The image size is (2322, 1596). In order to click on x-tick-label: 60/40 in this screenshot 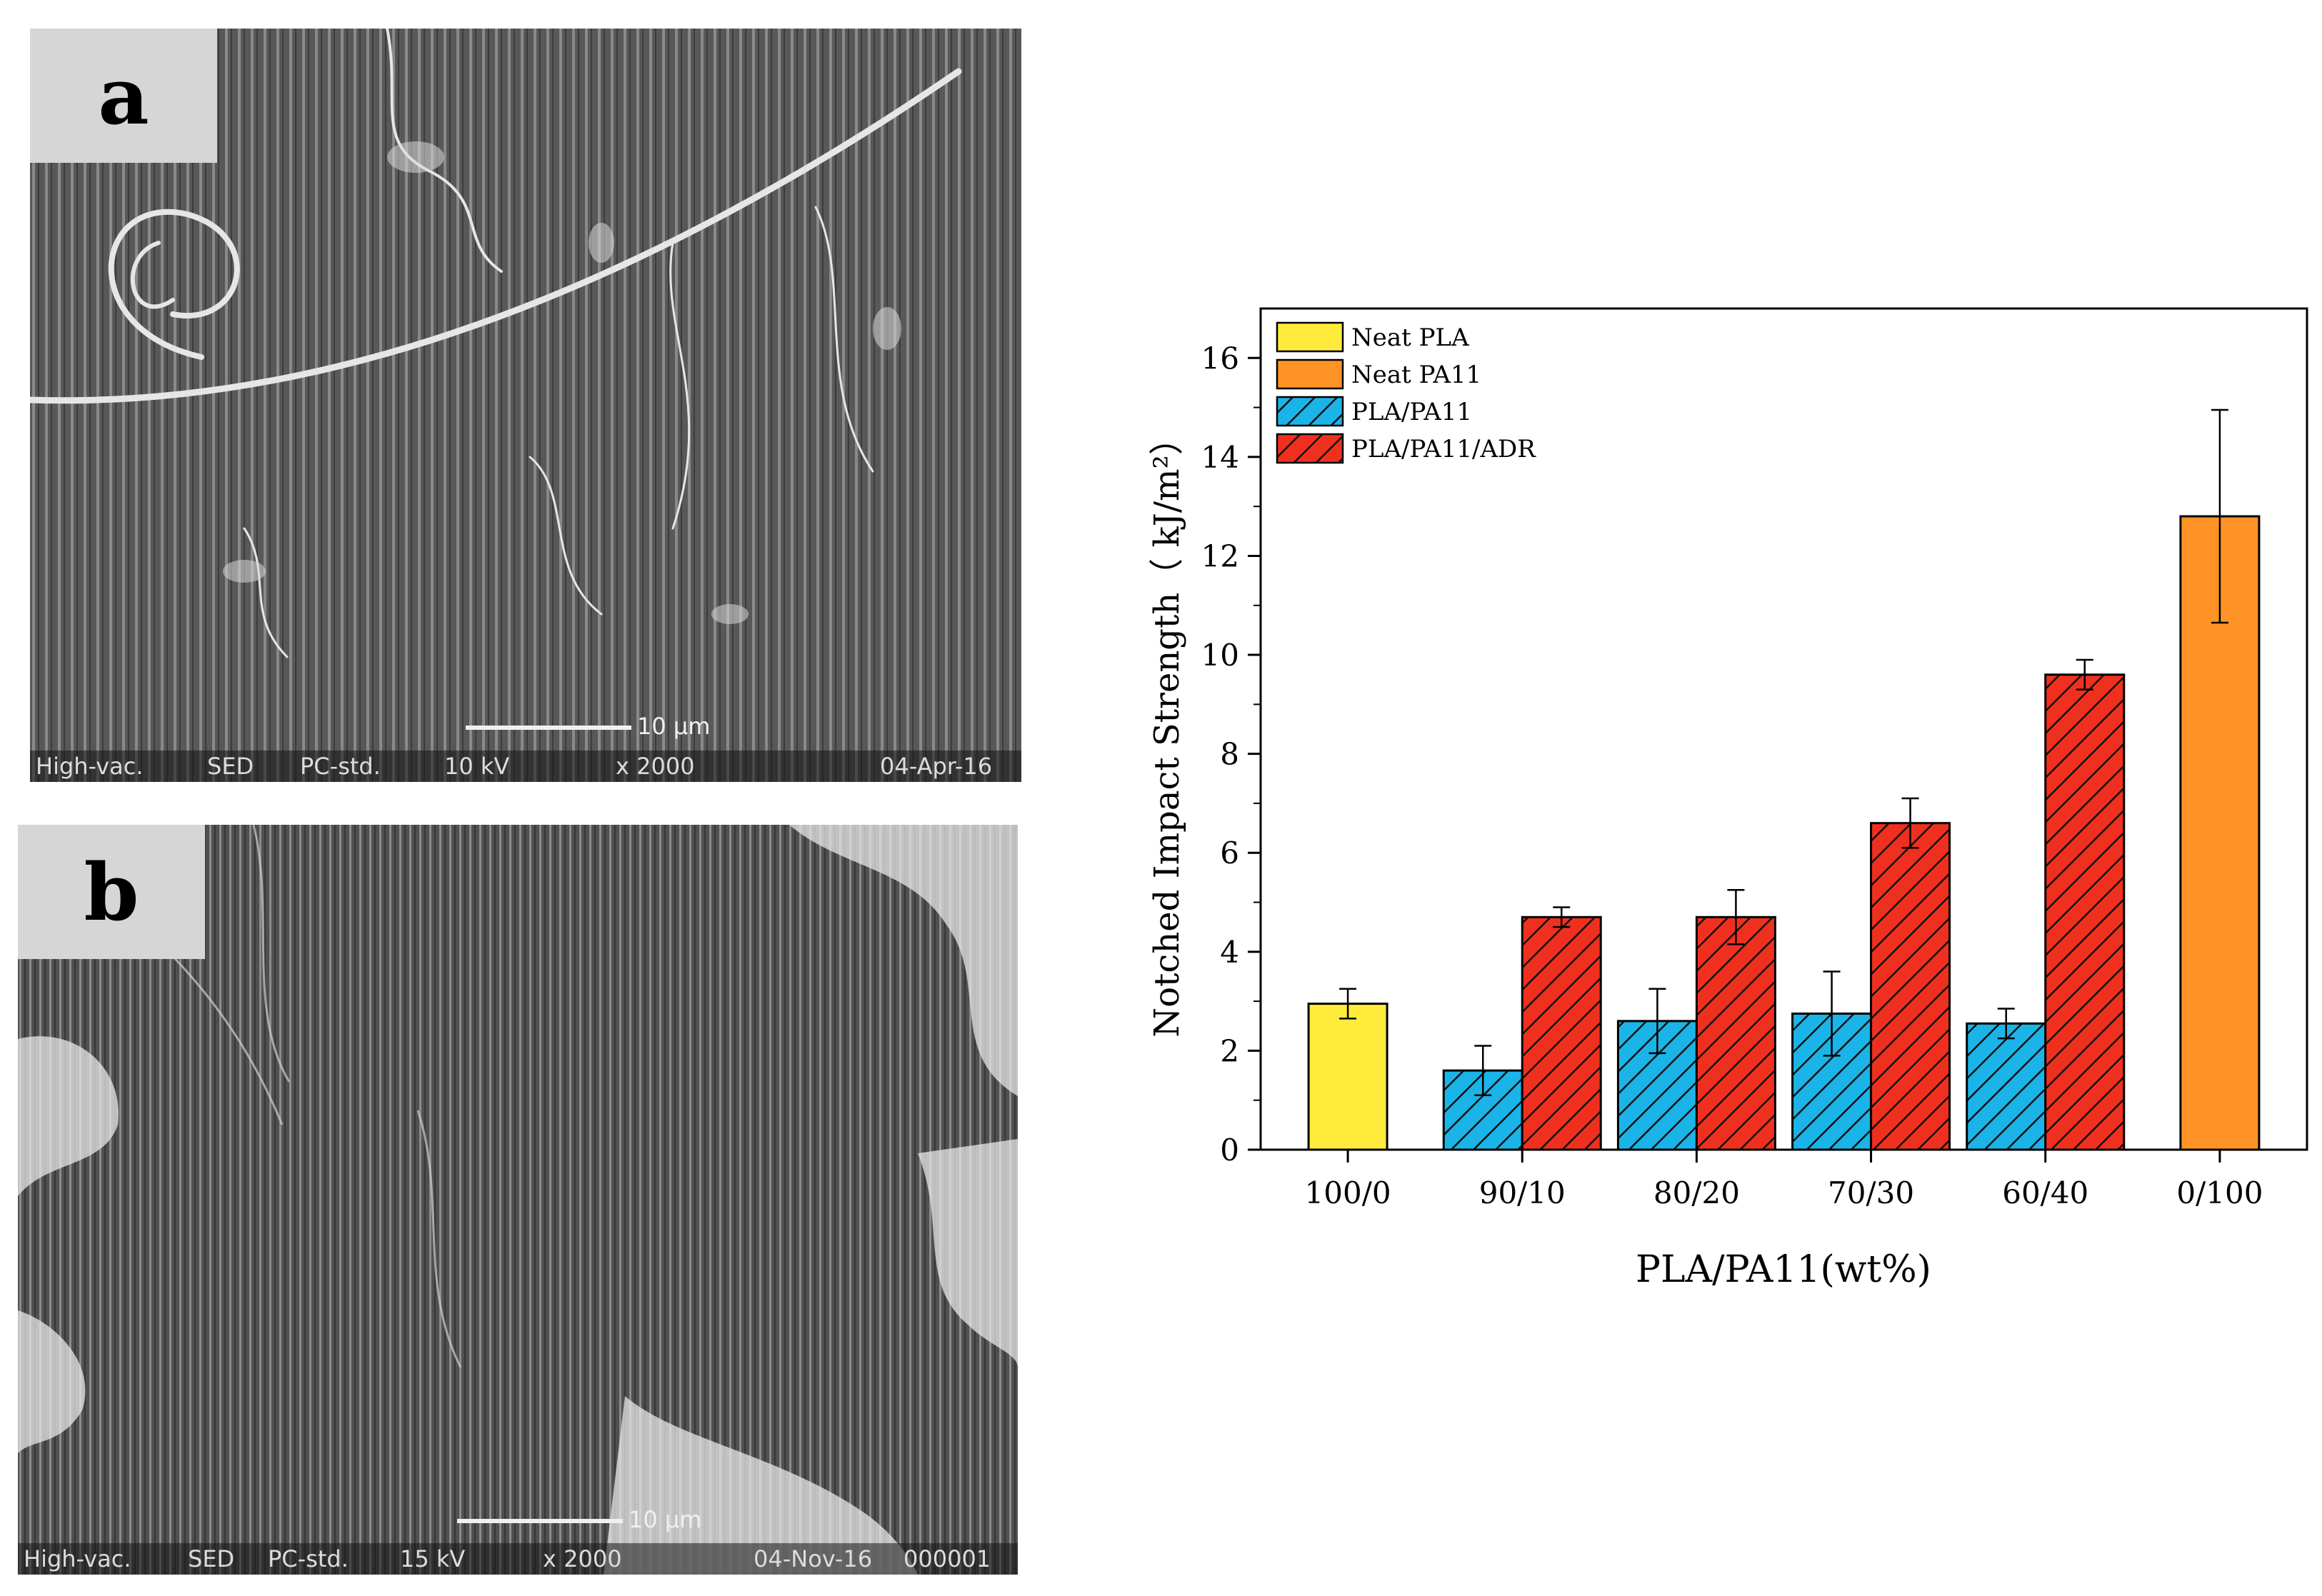, I will do `click(2045, 1192)`.